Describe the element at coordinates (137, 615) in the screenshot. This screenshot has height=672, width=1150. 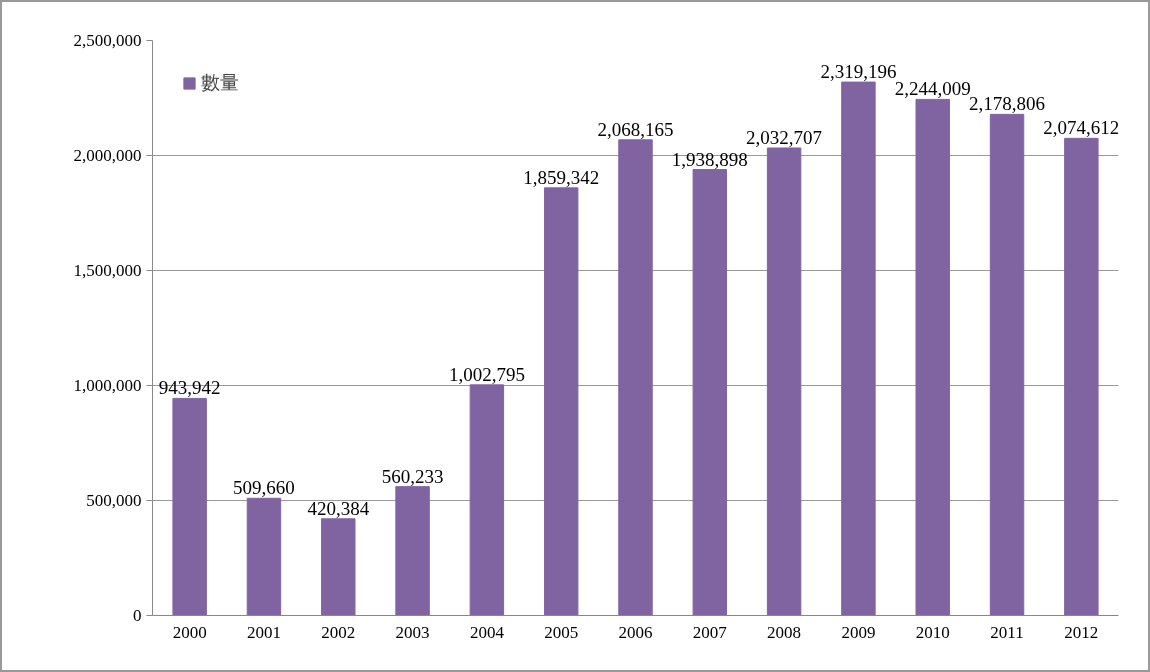
I see `y-tick-label: 0` at that location.